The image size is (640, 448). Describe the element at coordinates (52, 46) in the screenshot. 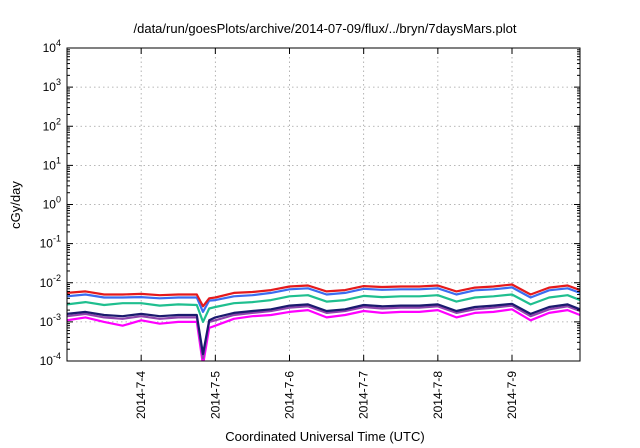

I see `y-tick-label: 10⁴` at that location.